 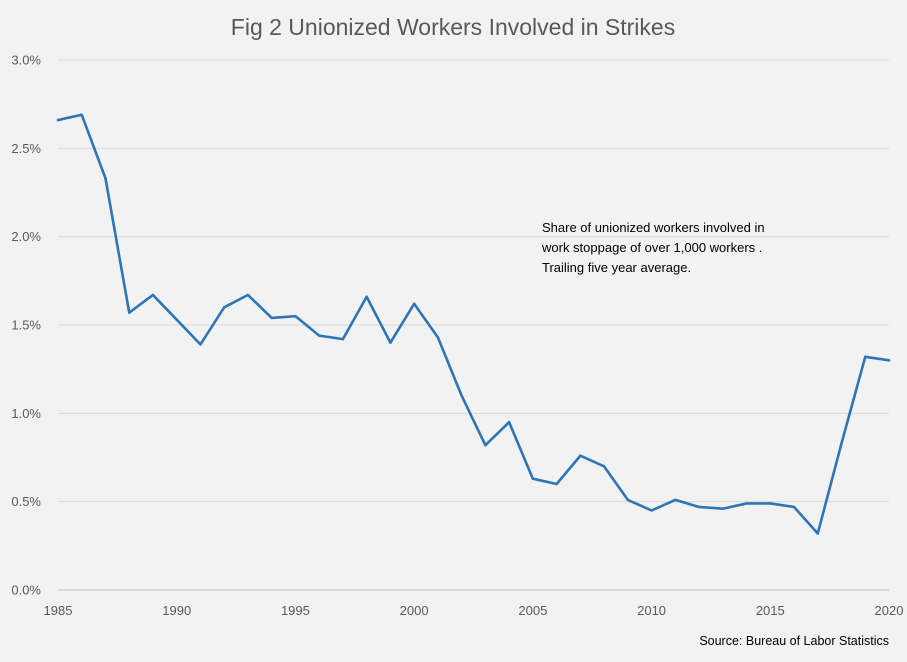 I want to click on x-tick-label: 1995, so click(x=295, y=610).